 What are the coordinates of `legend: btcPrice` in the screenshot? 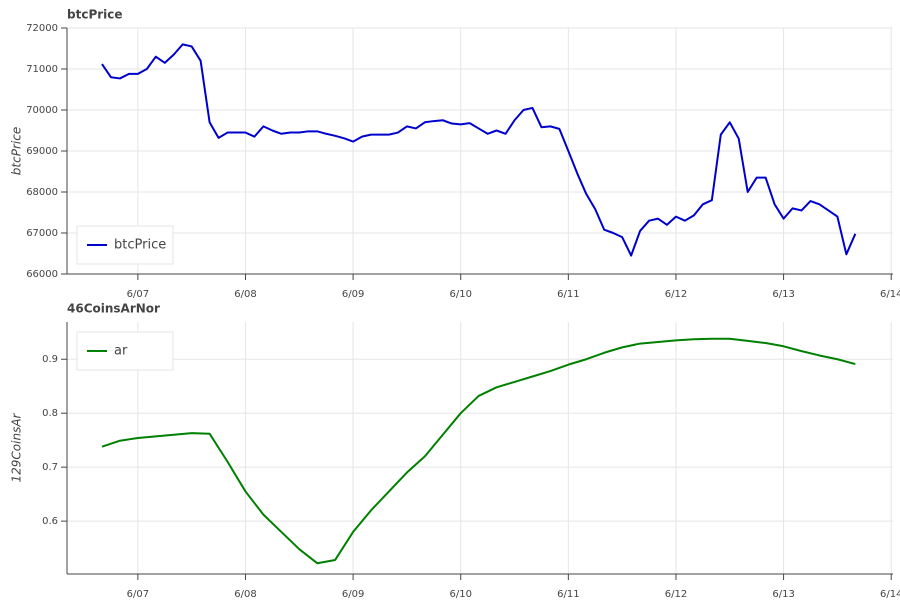 It's located at (125, 245).